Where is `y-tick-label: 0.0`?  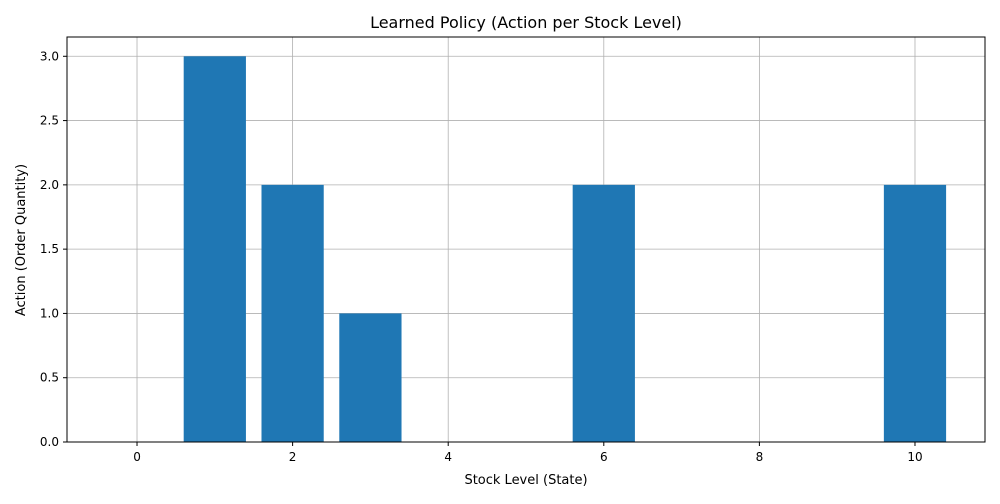 y-tick-label: 0.0 is located at coordinates (49, 442).